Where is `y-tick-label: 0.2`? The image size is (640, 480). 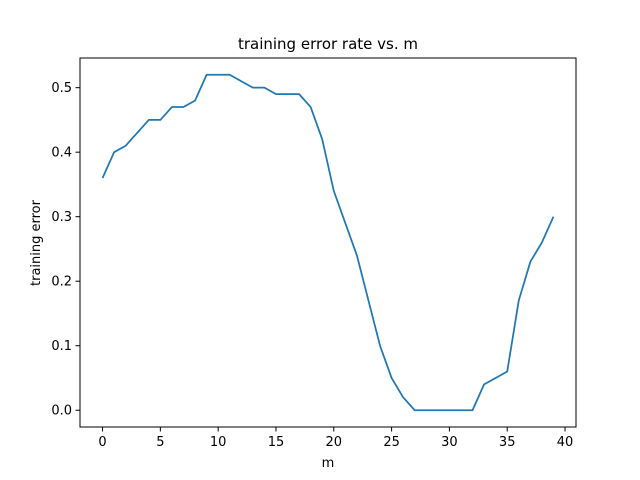
y-tick-label: 0.2 is located at coordinates (61, 282).